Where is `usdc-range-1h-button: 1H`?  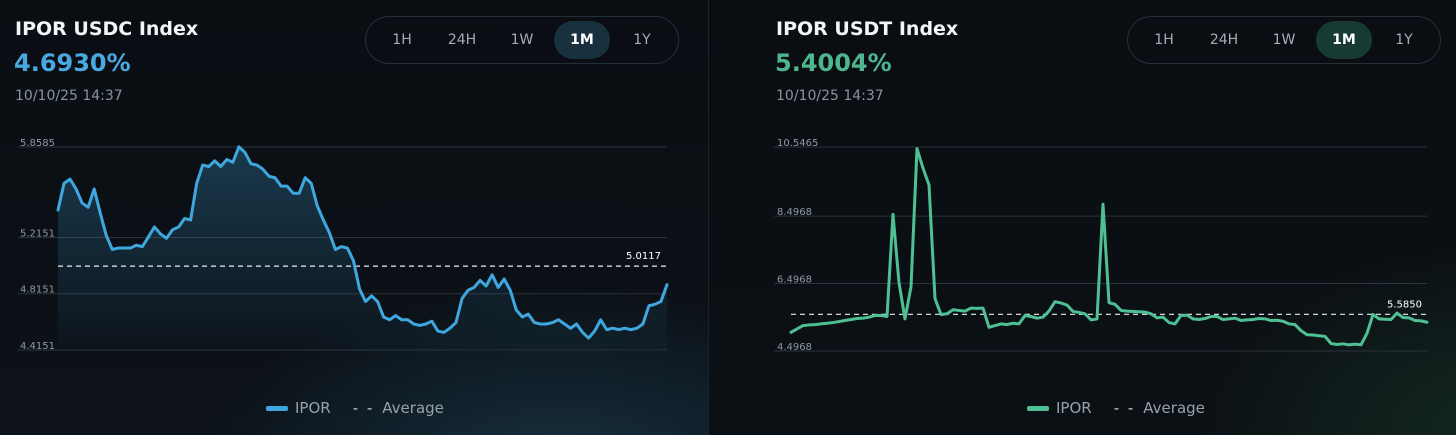 usdc-range-1h-button: 1H is located at coordinates (402, 40).